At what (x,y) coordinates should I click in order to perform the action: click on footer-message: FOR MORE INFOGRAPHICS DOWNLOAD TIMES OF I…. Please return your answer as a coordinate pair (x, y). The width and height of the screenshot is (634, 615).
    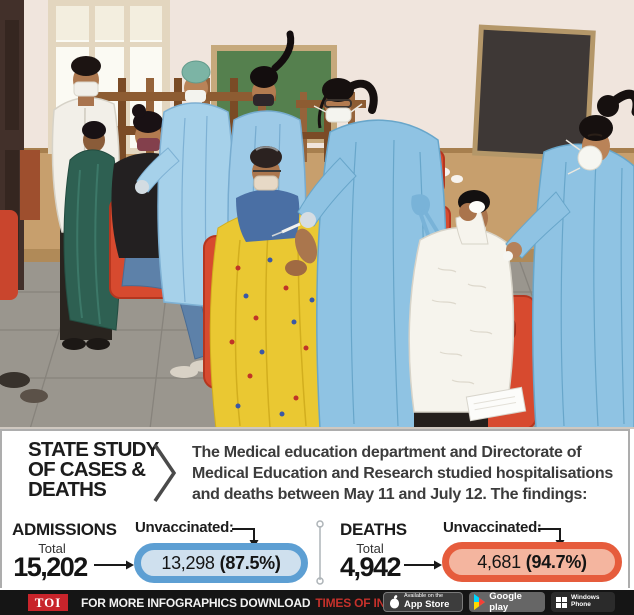
    Looking at the image, I should click on (256, 603).